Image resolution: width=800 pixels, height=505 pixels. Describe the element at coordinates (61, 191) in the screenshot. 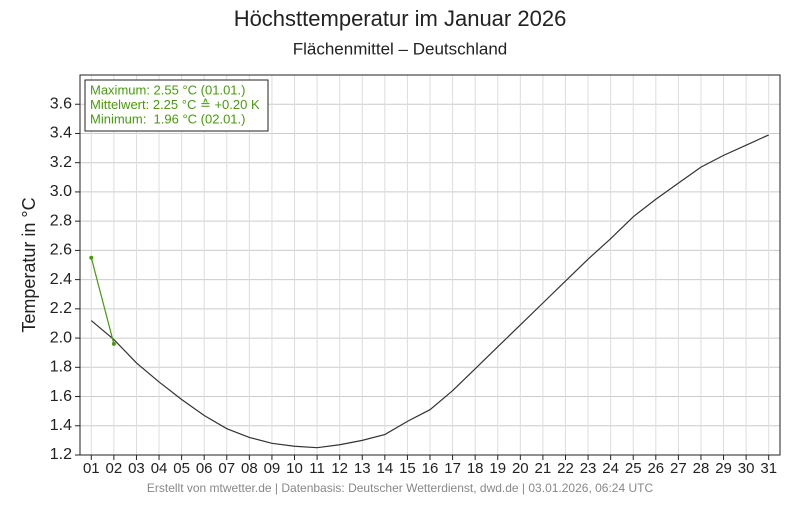

I see `y-tick-label: 3.0` at that location.